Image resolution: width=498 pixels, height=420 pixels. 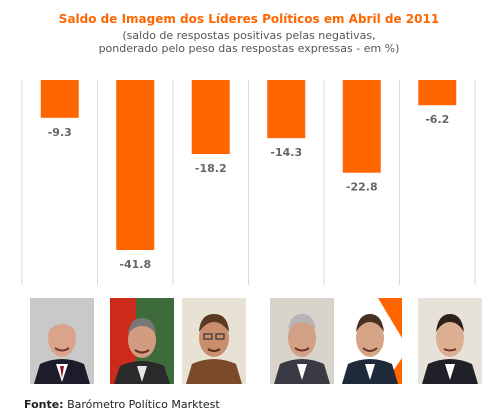 I want to click on source-text: Barómetro Político Marktest, so click(x=143, y=404).